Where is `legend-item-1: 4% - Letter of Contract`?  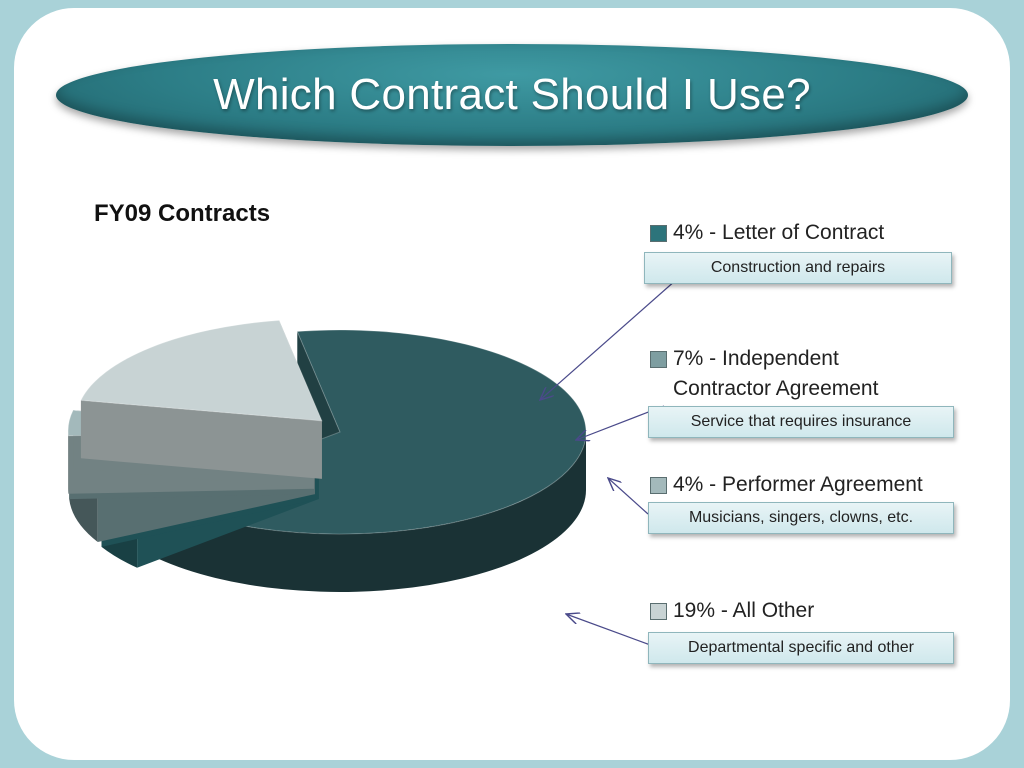
legend-item-1: 4% - Letter of Contract is located at coordinates (767, 233).